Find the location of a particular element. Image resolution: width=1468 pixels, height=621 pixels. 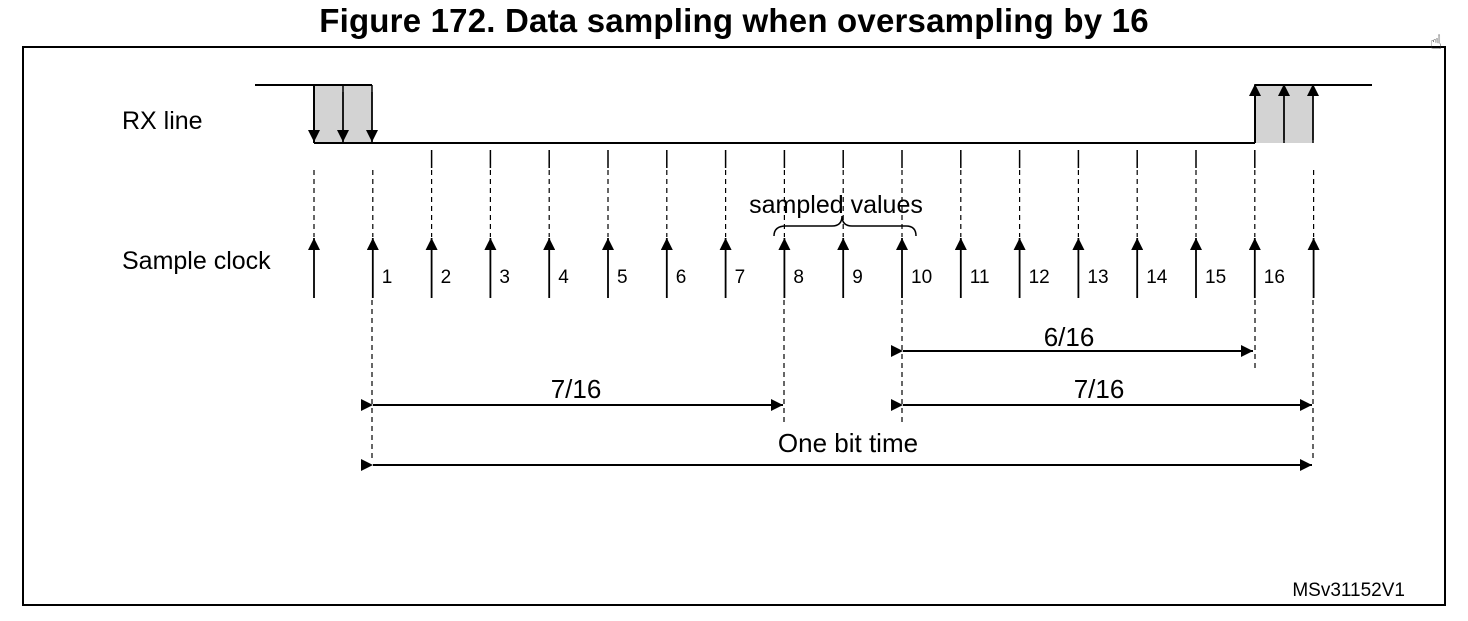

sample-number: 6 is located at coordinates (681, 277).